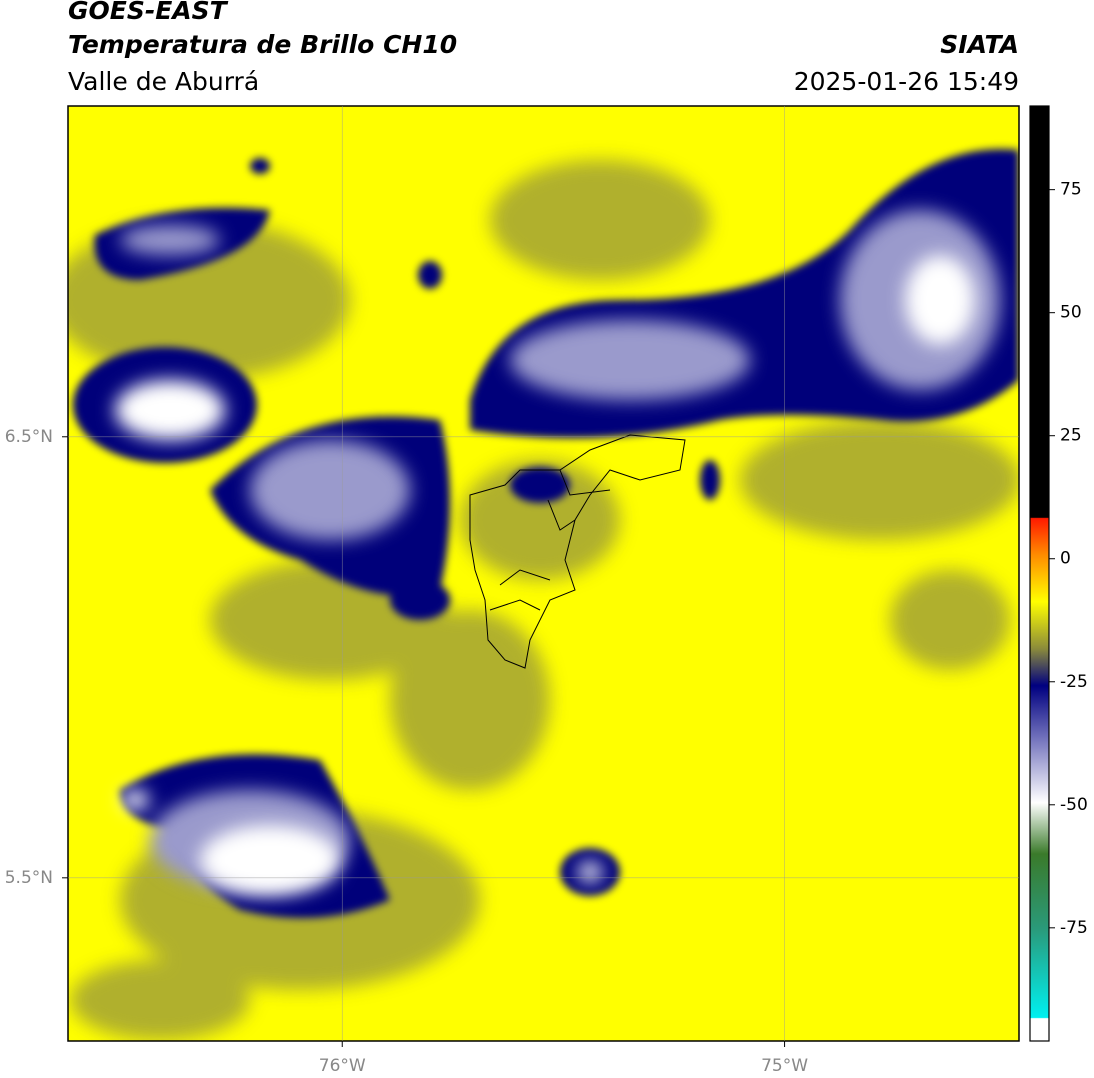 This screenshot has height=1078, width=1094. Describe the element at coordinates (1039, 573) in the screenshot. I see `colorbar` at that location.